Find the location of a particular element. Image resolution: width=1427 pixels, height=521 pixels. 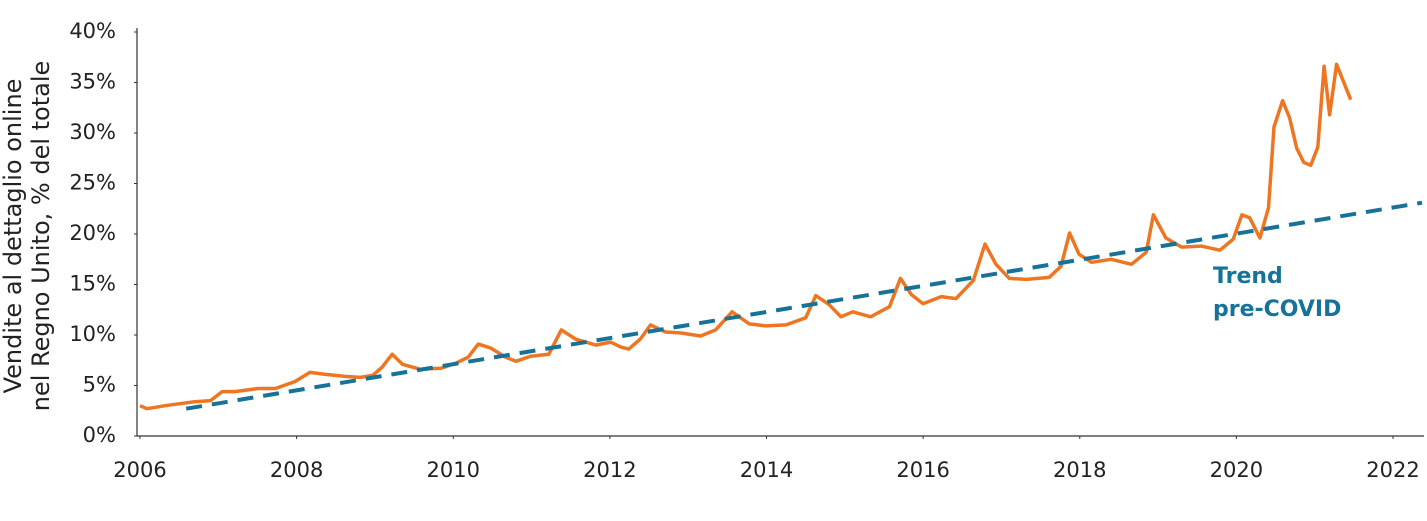

x-tick-label: 2014 is located at coordinates (766, 470).